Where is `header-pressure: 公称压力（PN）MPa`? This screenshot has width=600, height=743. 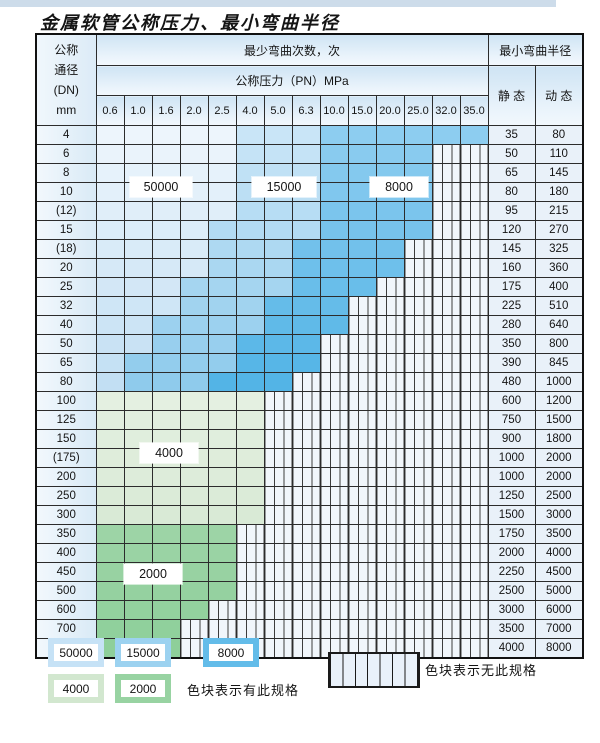 header-pressure: 公称压力（PN）MPa is located at coordinates (292, 80).